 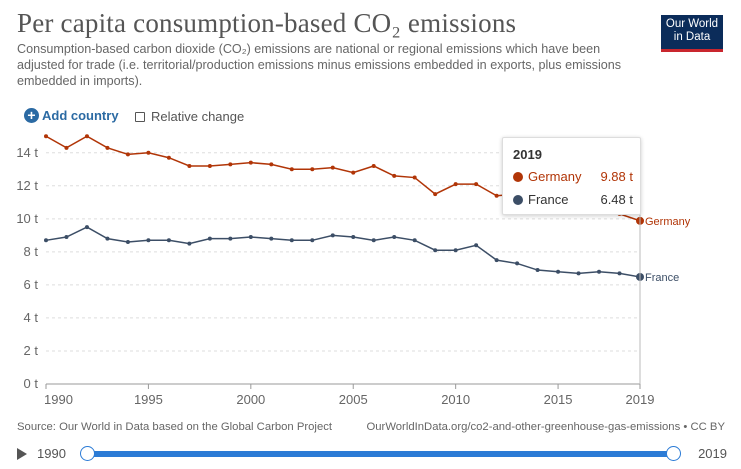 I want to click on timeline-start-handle, so click(x=87, y=453).